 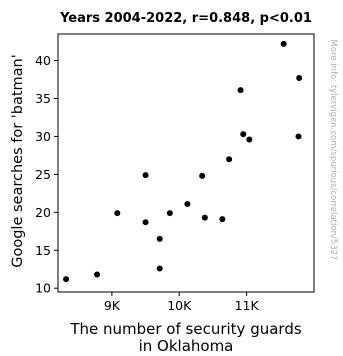 I want to click on x-tick-label: 9K, so click(x=112, y=305).